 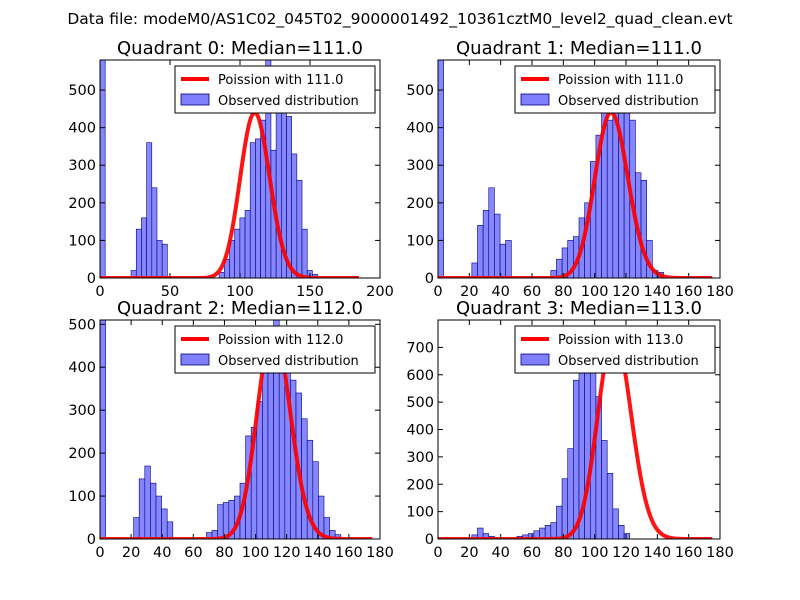 What do you see at coordinates (615, 349) in the screenshot?
I see `legend: Poission with 113.0 Observed distribution` at bounding box center [615, 349].